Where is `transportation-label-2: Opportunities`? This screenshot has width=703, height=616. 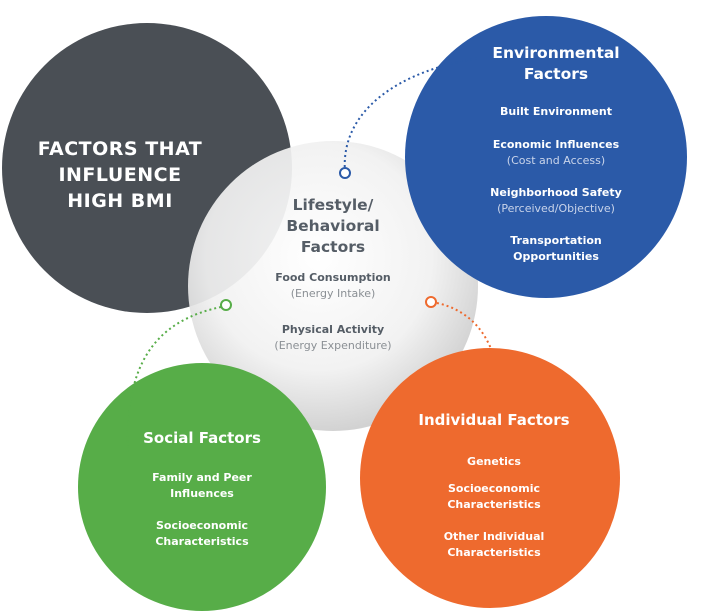 transportation-label-2: Opportunities is located at coordinates (556, 256).